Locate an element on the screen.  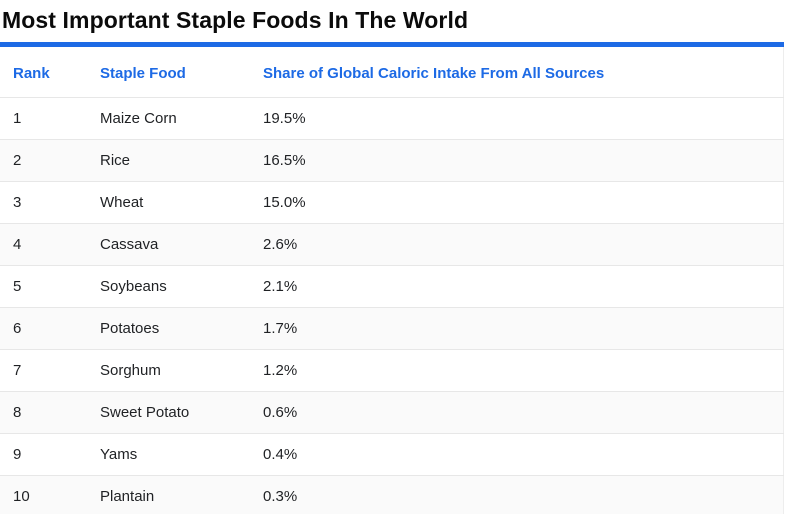
cell-food: Maize Corn is located at coordinates (168, 118).